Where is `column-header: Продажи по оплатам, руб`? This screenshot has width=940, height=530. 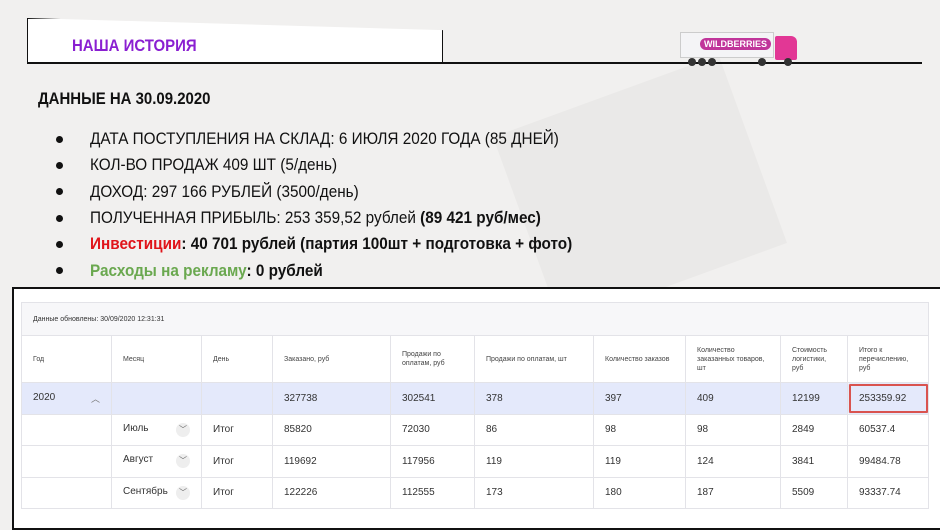 column-header: Продажи по оплатам, руб is located at coordinates (432, 359).